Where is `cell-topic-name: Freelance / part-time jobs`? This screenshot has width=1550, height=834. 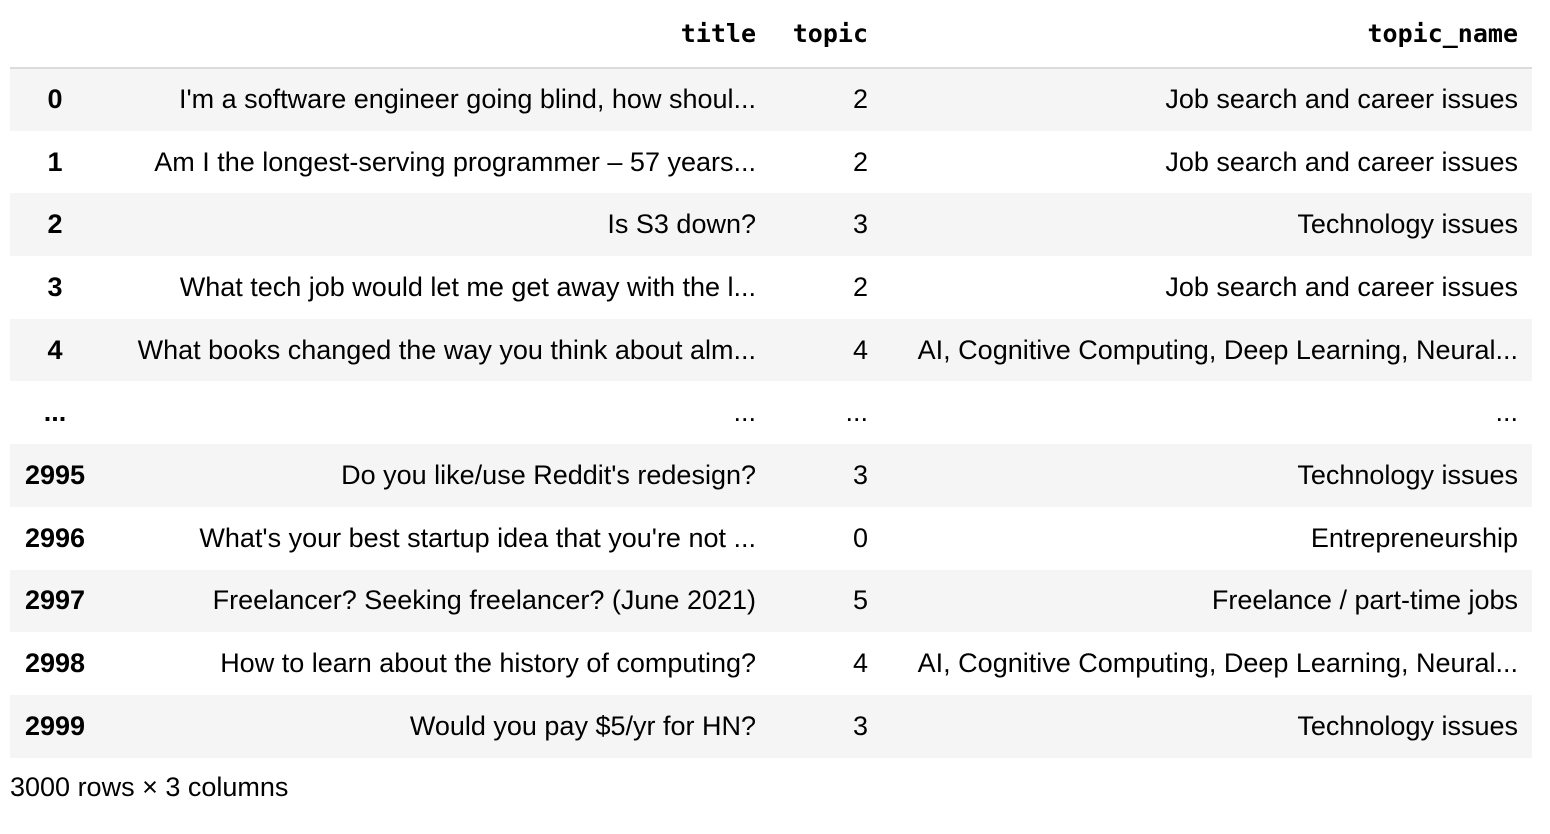 cell-topic-name: Freelance / part-time jobs is located at coordinates (1364, 600).